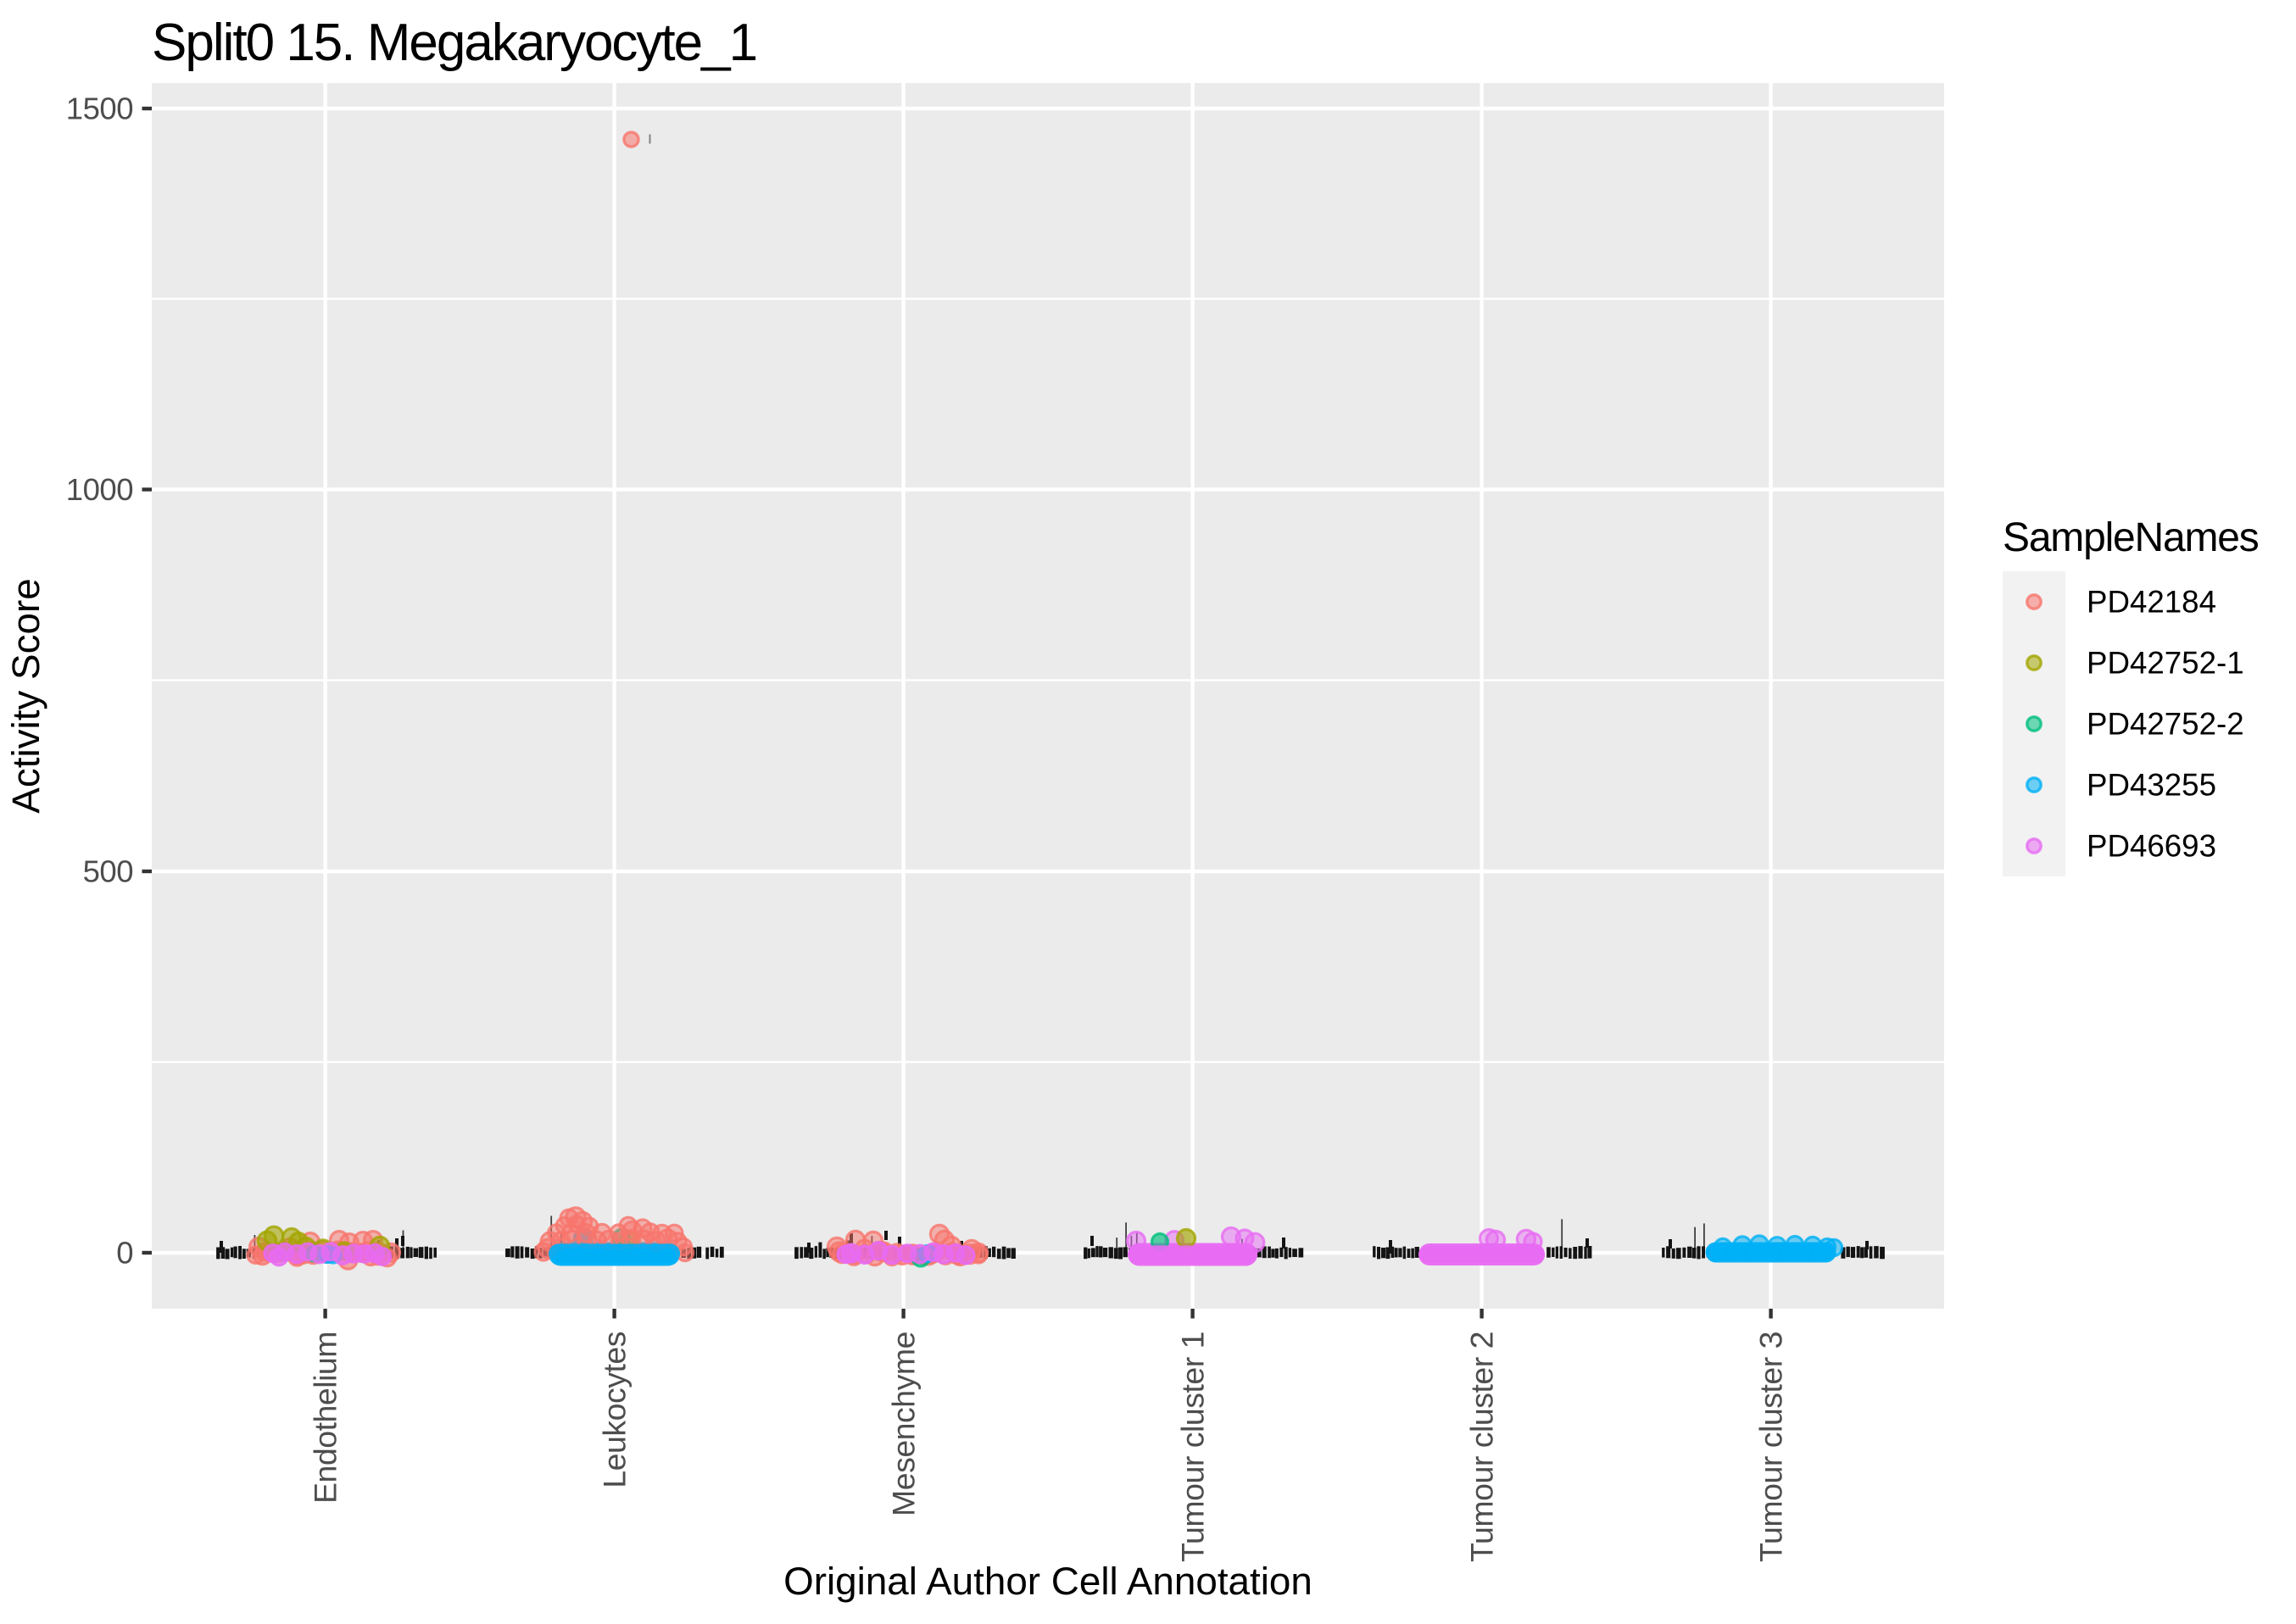 This screenshot has height=1624, width=2296. Describe the element at coordinates (904, 1424) in the screenshot. I see `svg-text: Mesenchyme` at that location.